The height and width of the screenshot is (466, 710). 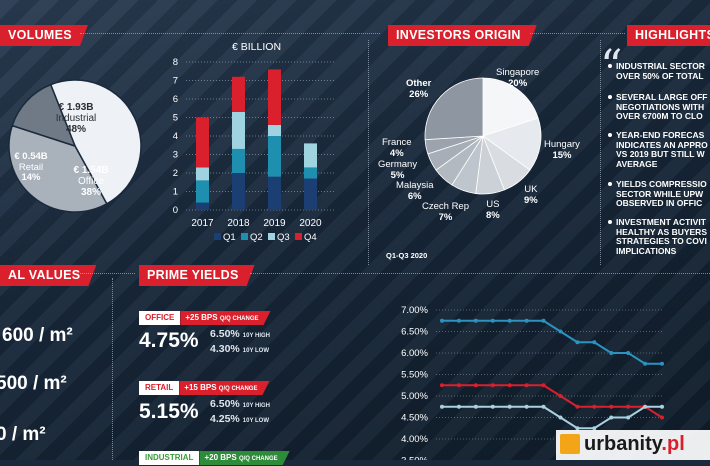 What do you see at coordinates (217, 236) in the screenshot?
I see `legend-swatch-q1` at bounding box center [217, 236].